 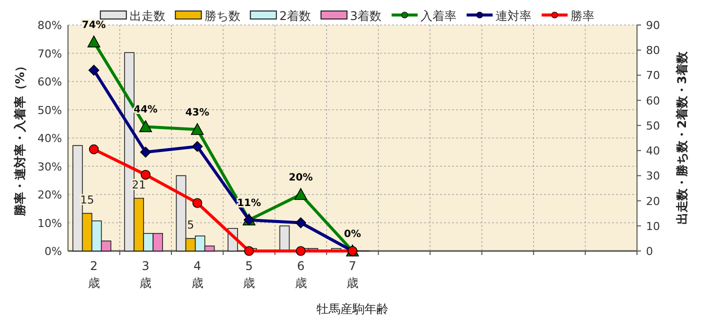 What do you see at coordinates (653, 51) in the screenshot?
I see `y2-tick-label: 80` at bounding box center [653, 51].